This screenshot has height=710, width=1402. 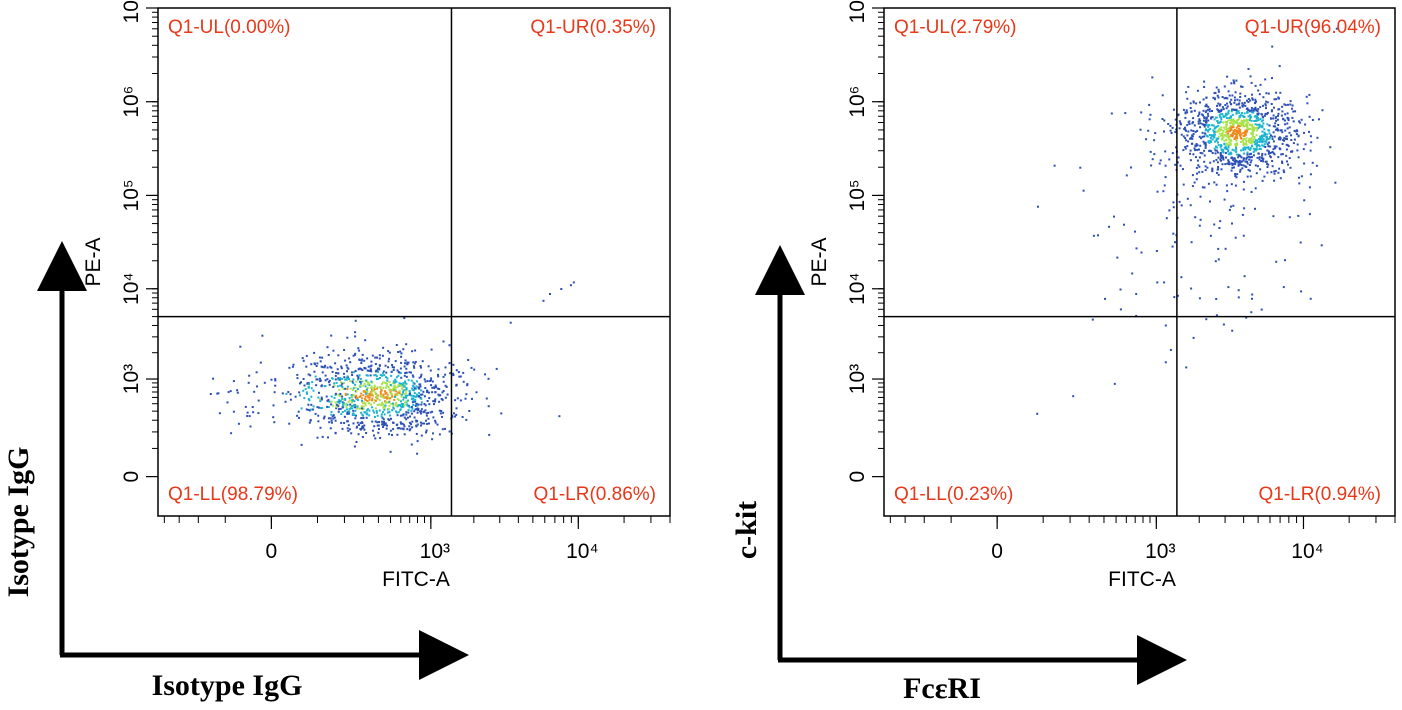 What do you see at coordinates (416, 579) in the screenshot?
I see `x-axis-title: FITC-A` at bounding box center [416, 579].